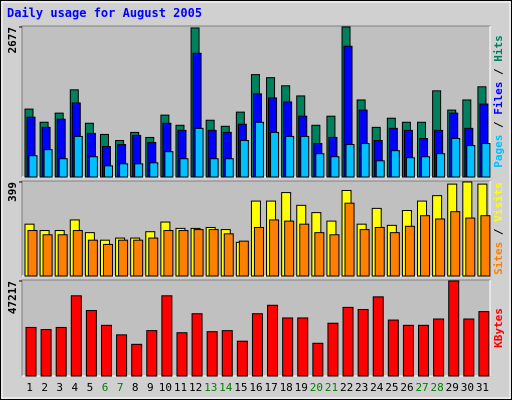 The image size is (512, 400). I want to click on x-tick-label: 11, so click(180, 387).